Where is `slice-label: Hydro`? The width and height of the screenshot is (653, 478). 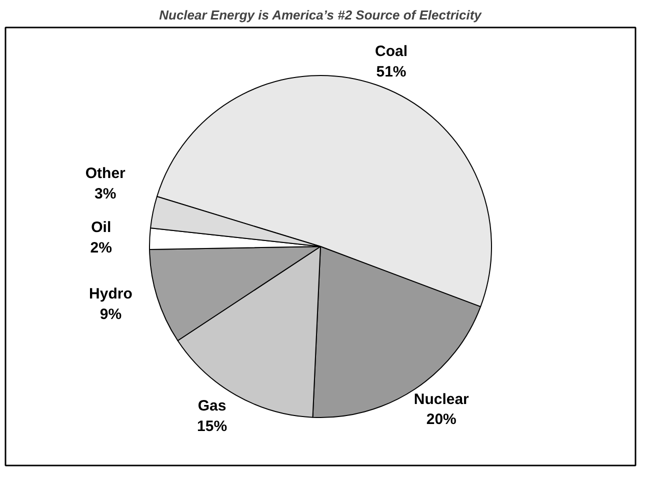 slice-label: Hydro is located at coordinates (110, 294).